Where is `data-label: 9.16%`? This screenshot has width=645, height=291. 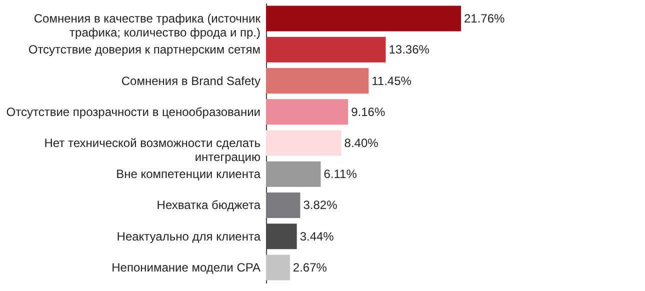 data-label: 9.16% is located at coordinates (368, 111).